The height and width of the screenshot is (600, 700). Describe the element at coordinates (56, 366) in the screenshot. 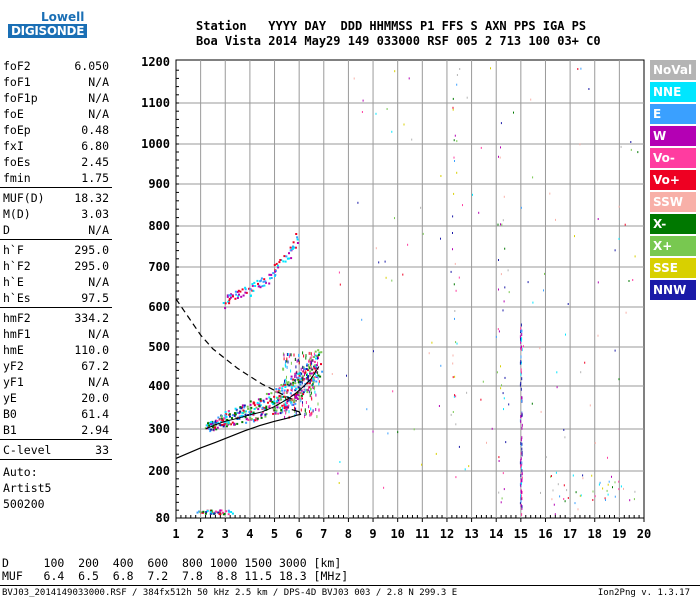

I see `param-yf2: yF2 67.2` at that location.